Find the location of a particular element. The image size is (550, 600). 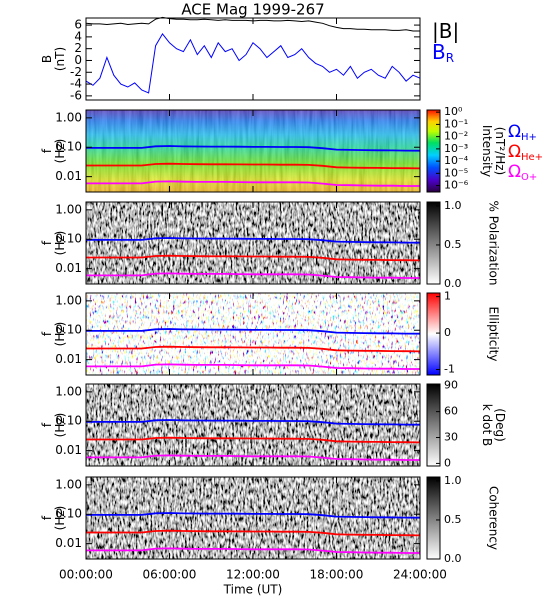

x-tick-label: 00:00:00 is located at coordinates (86, 575).